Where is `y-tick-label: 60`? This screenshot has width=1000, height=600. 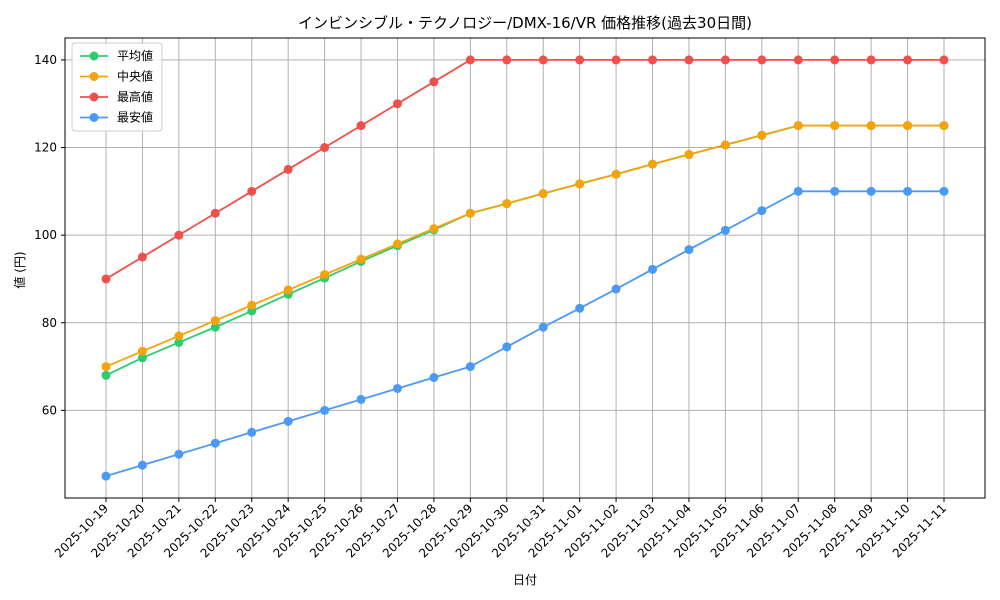
y-tick-label: 60 is located at coordinates (49, 410).